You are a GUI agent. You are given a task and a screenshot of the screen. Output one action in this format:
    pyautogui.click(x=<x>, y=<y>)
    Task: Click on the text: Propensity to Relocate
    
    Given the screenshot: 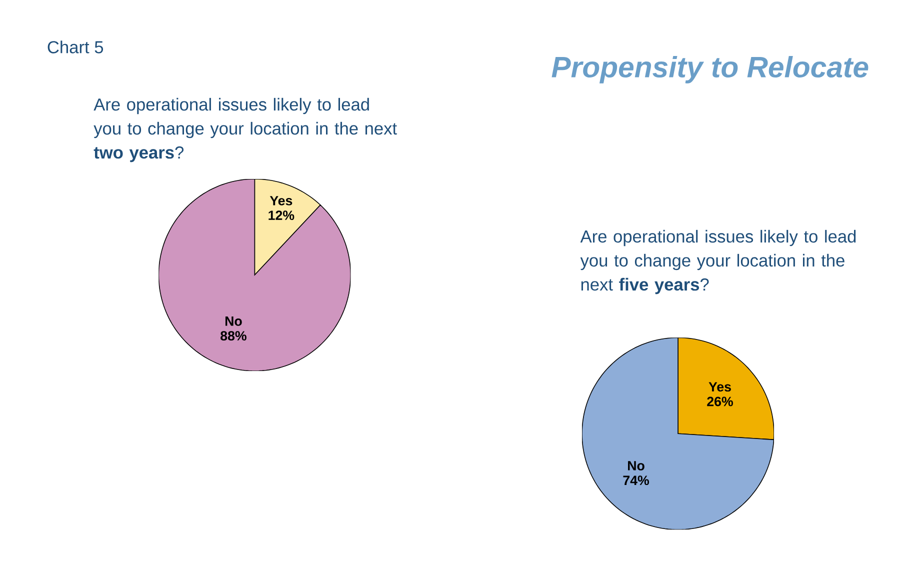 What is the action you would take?
    pyautogui.click(x=710, y=70)
    